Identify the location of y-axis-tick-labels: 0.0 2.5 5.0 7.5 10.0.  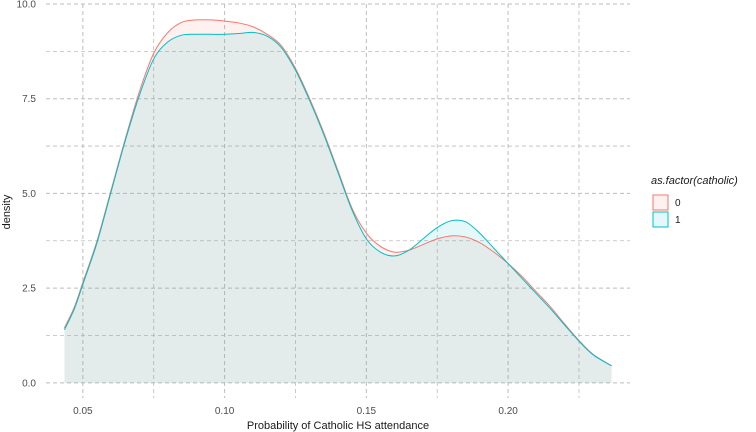
(27, 194).